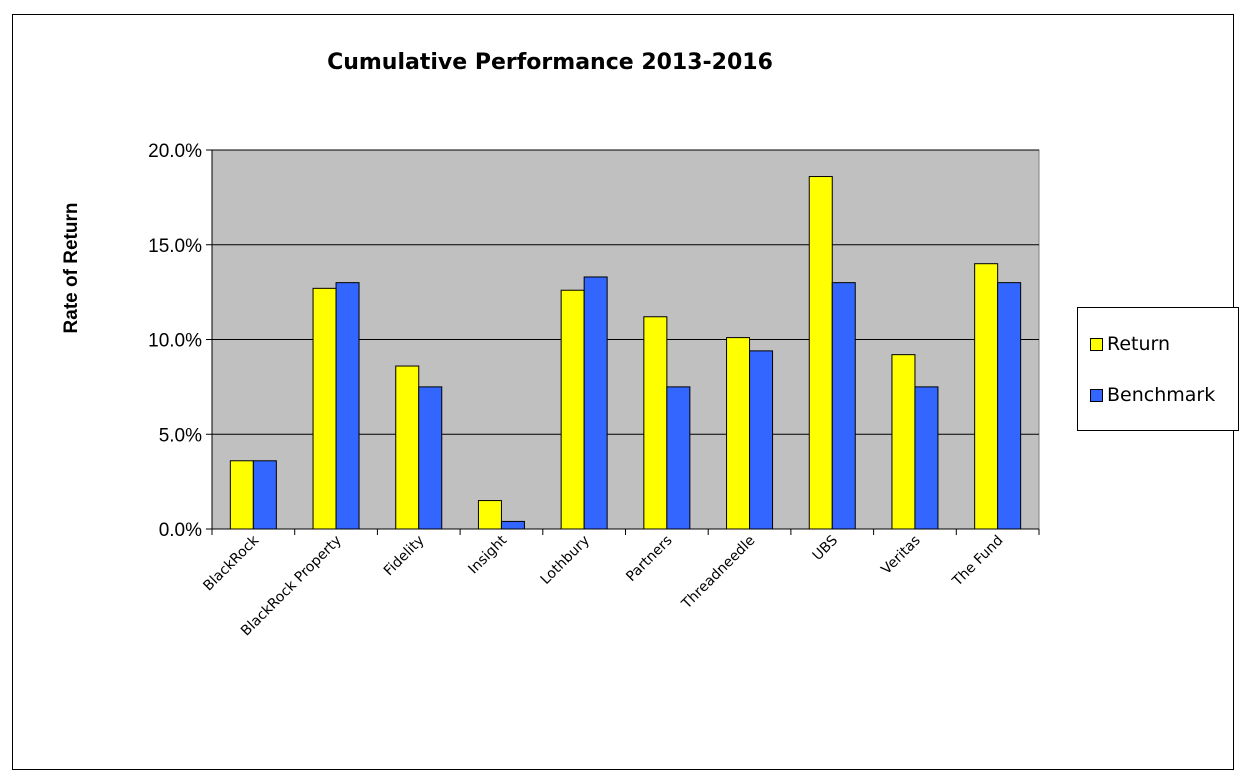 The width and height of the screenshot is (1247, 784). What do you see at coordinates (324, 408) in the screenshot?
I see `bar-return-blackrock-property` at bounding box center [324, 408].